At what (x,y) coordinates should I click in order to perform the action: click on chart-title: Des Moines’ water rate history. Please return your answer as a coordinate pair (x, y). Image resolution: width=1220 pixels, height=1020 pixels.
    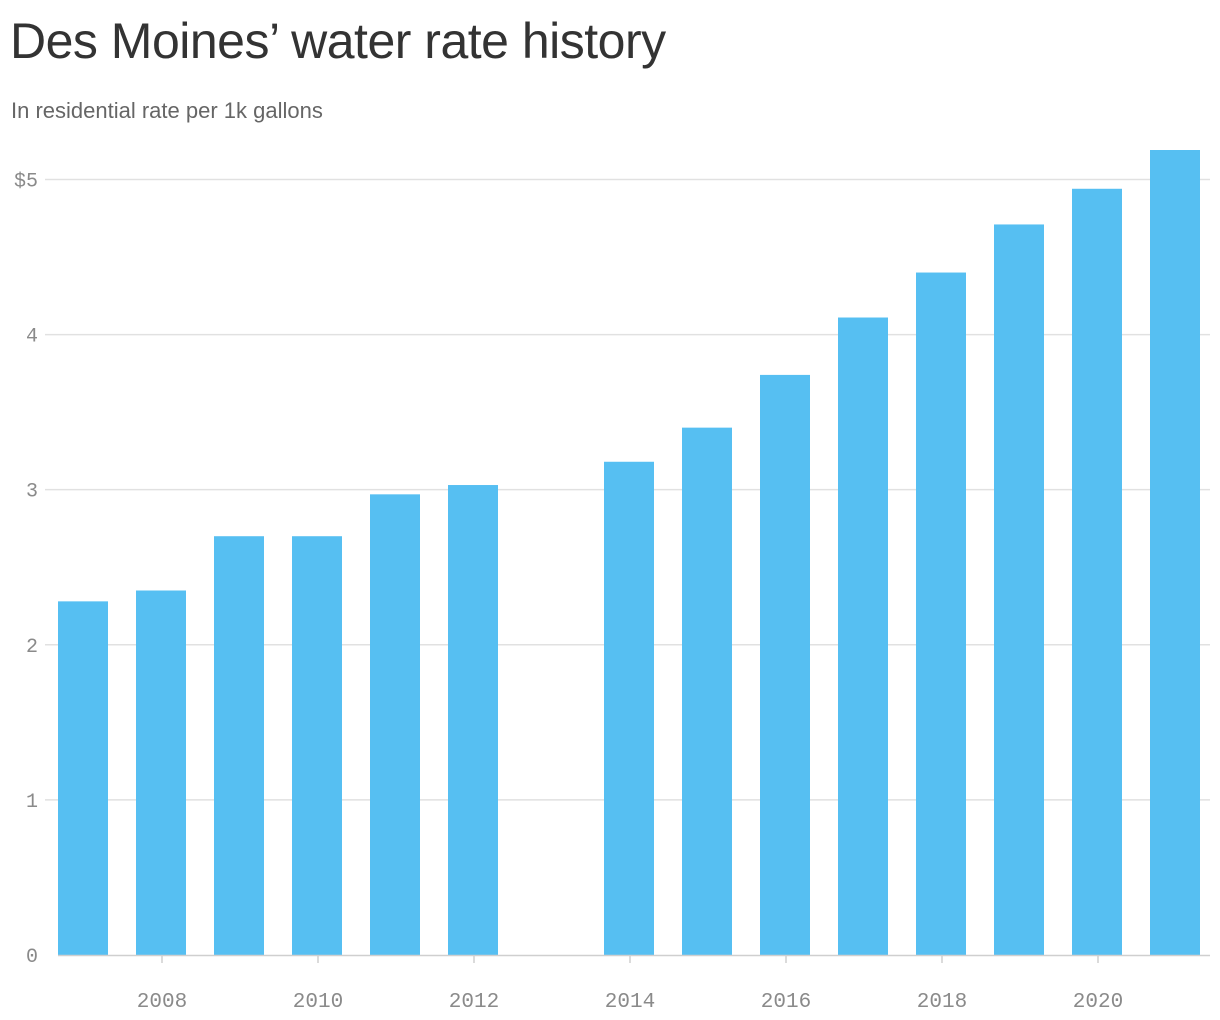
    Looking at the image, I should click on (338, 41).